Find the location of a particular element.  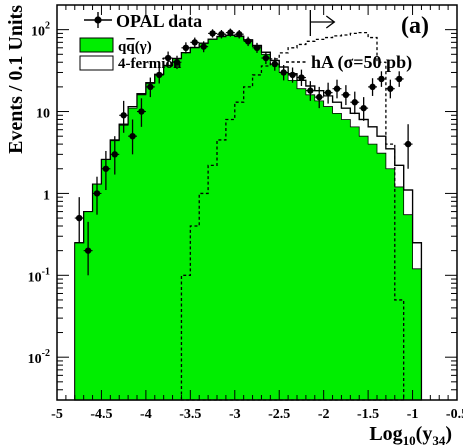

x-tick-label: -3 is located at coordinates (235, 414).